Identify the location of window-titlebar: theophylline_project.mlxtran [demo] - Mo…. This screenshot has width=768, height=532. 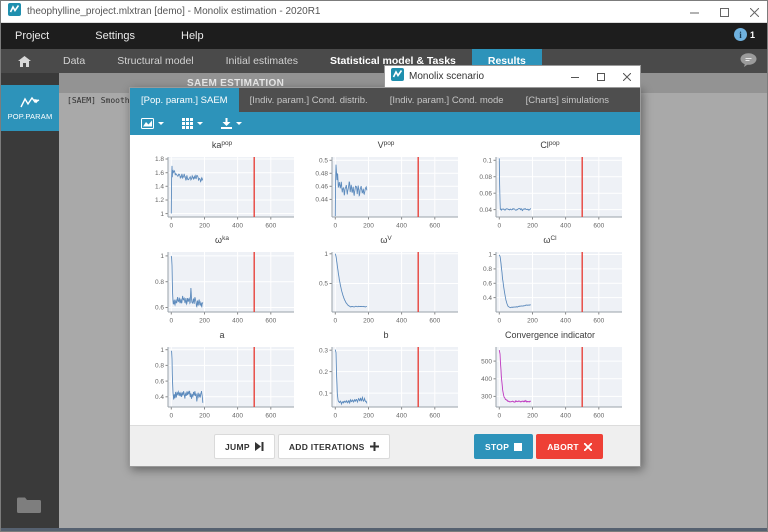
(384, 12).